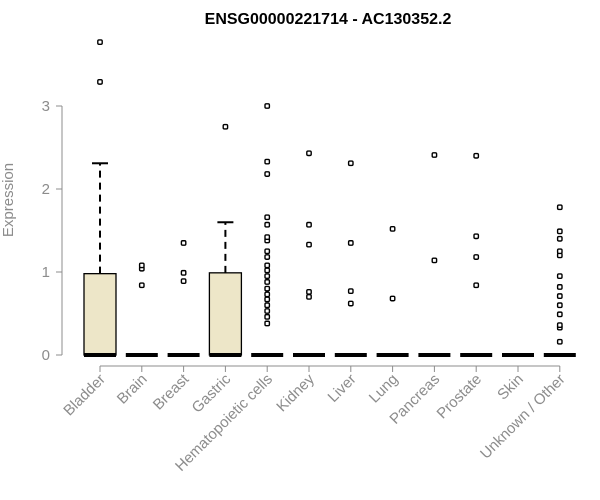  I want to click on x-tick-label: Skin, so click(510, 387).